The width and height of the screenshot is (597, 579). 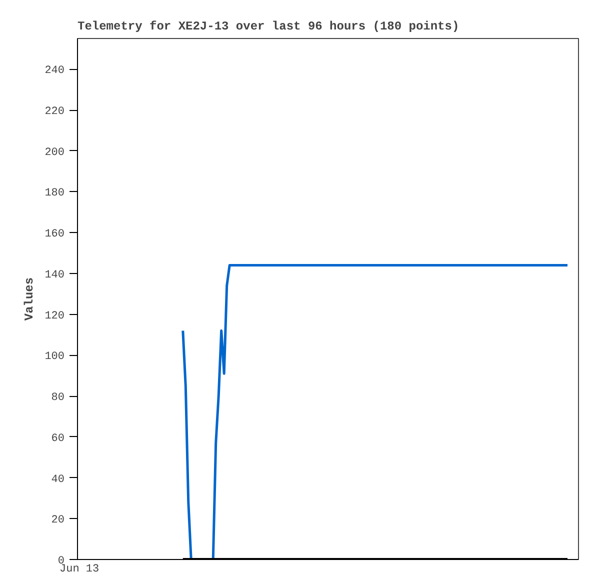 What do you see at coordinates (269, 27) in the screenshot?
I see `chart-title: Telemetry for XE2J-13 over last 96 hours (180 points)` at bounding box center [269, 27].